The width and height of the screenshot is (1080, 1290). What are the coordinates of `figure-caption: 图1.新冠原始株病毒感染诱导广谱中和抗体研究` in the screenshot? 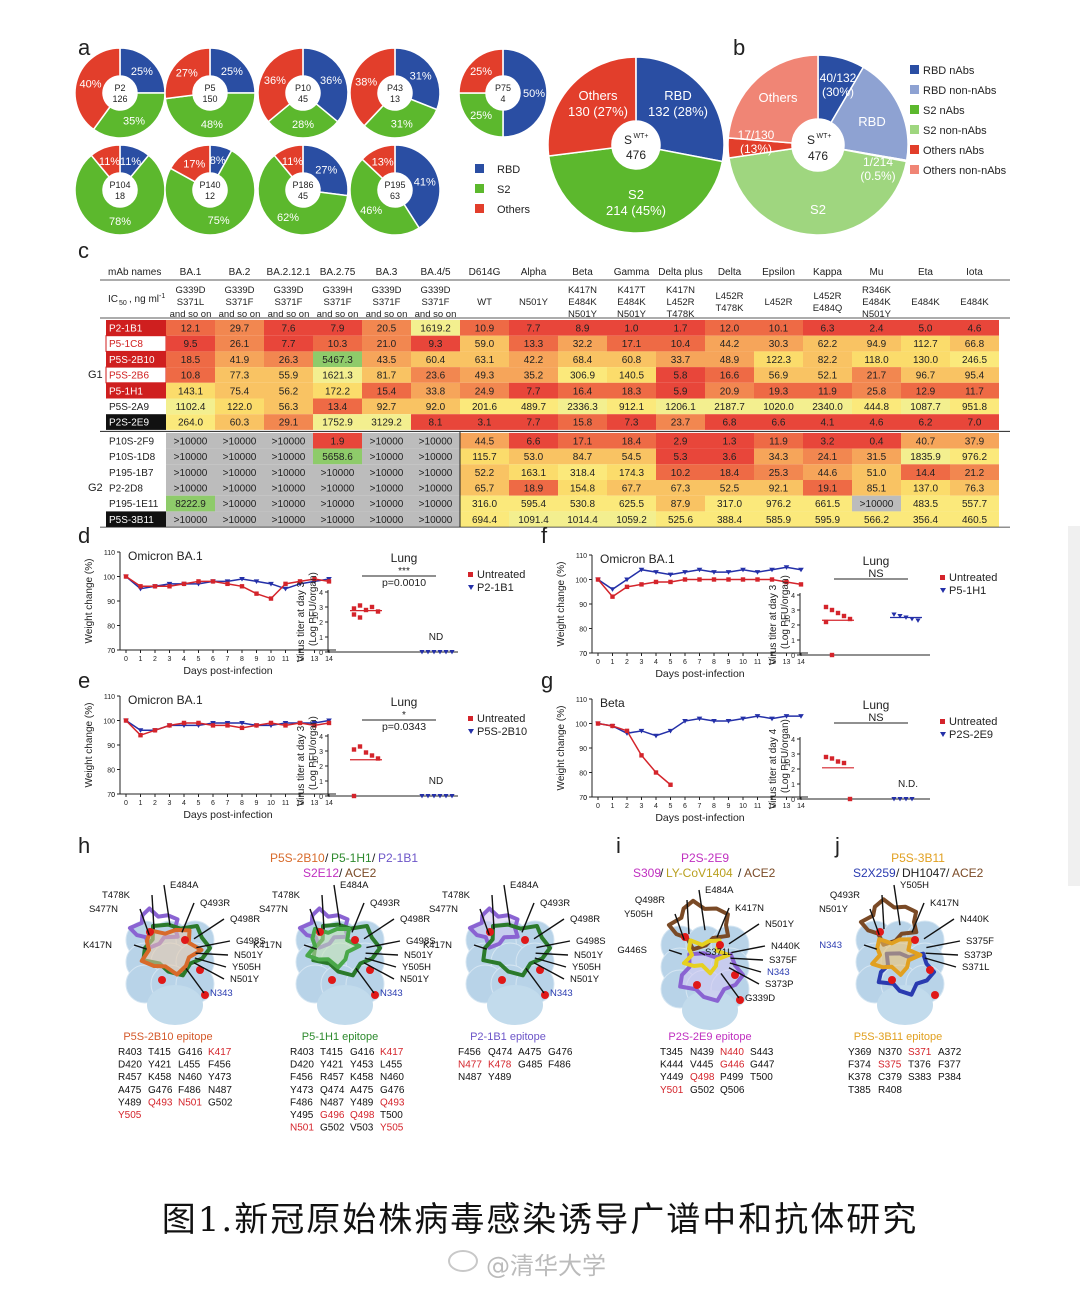 It's located at (540, 1220).